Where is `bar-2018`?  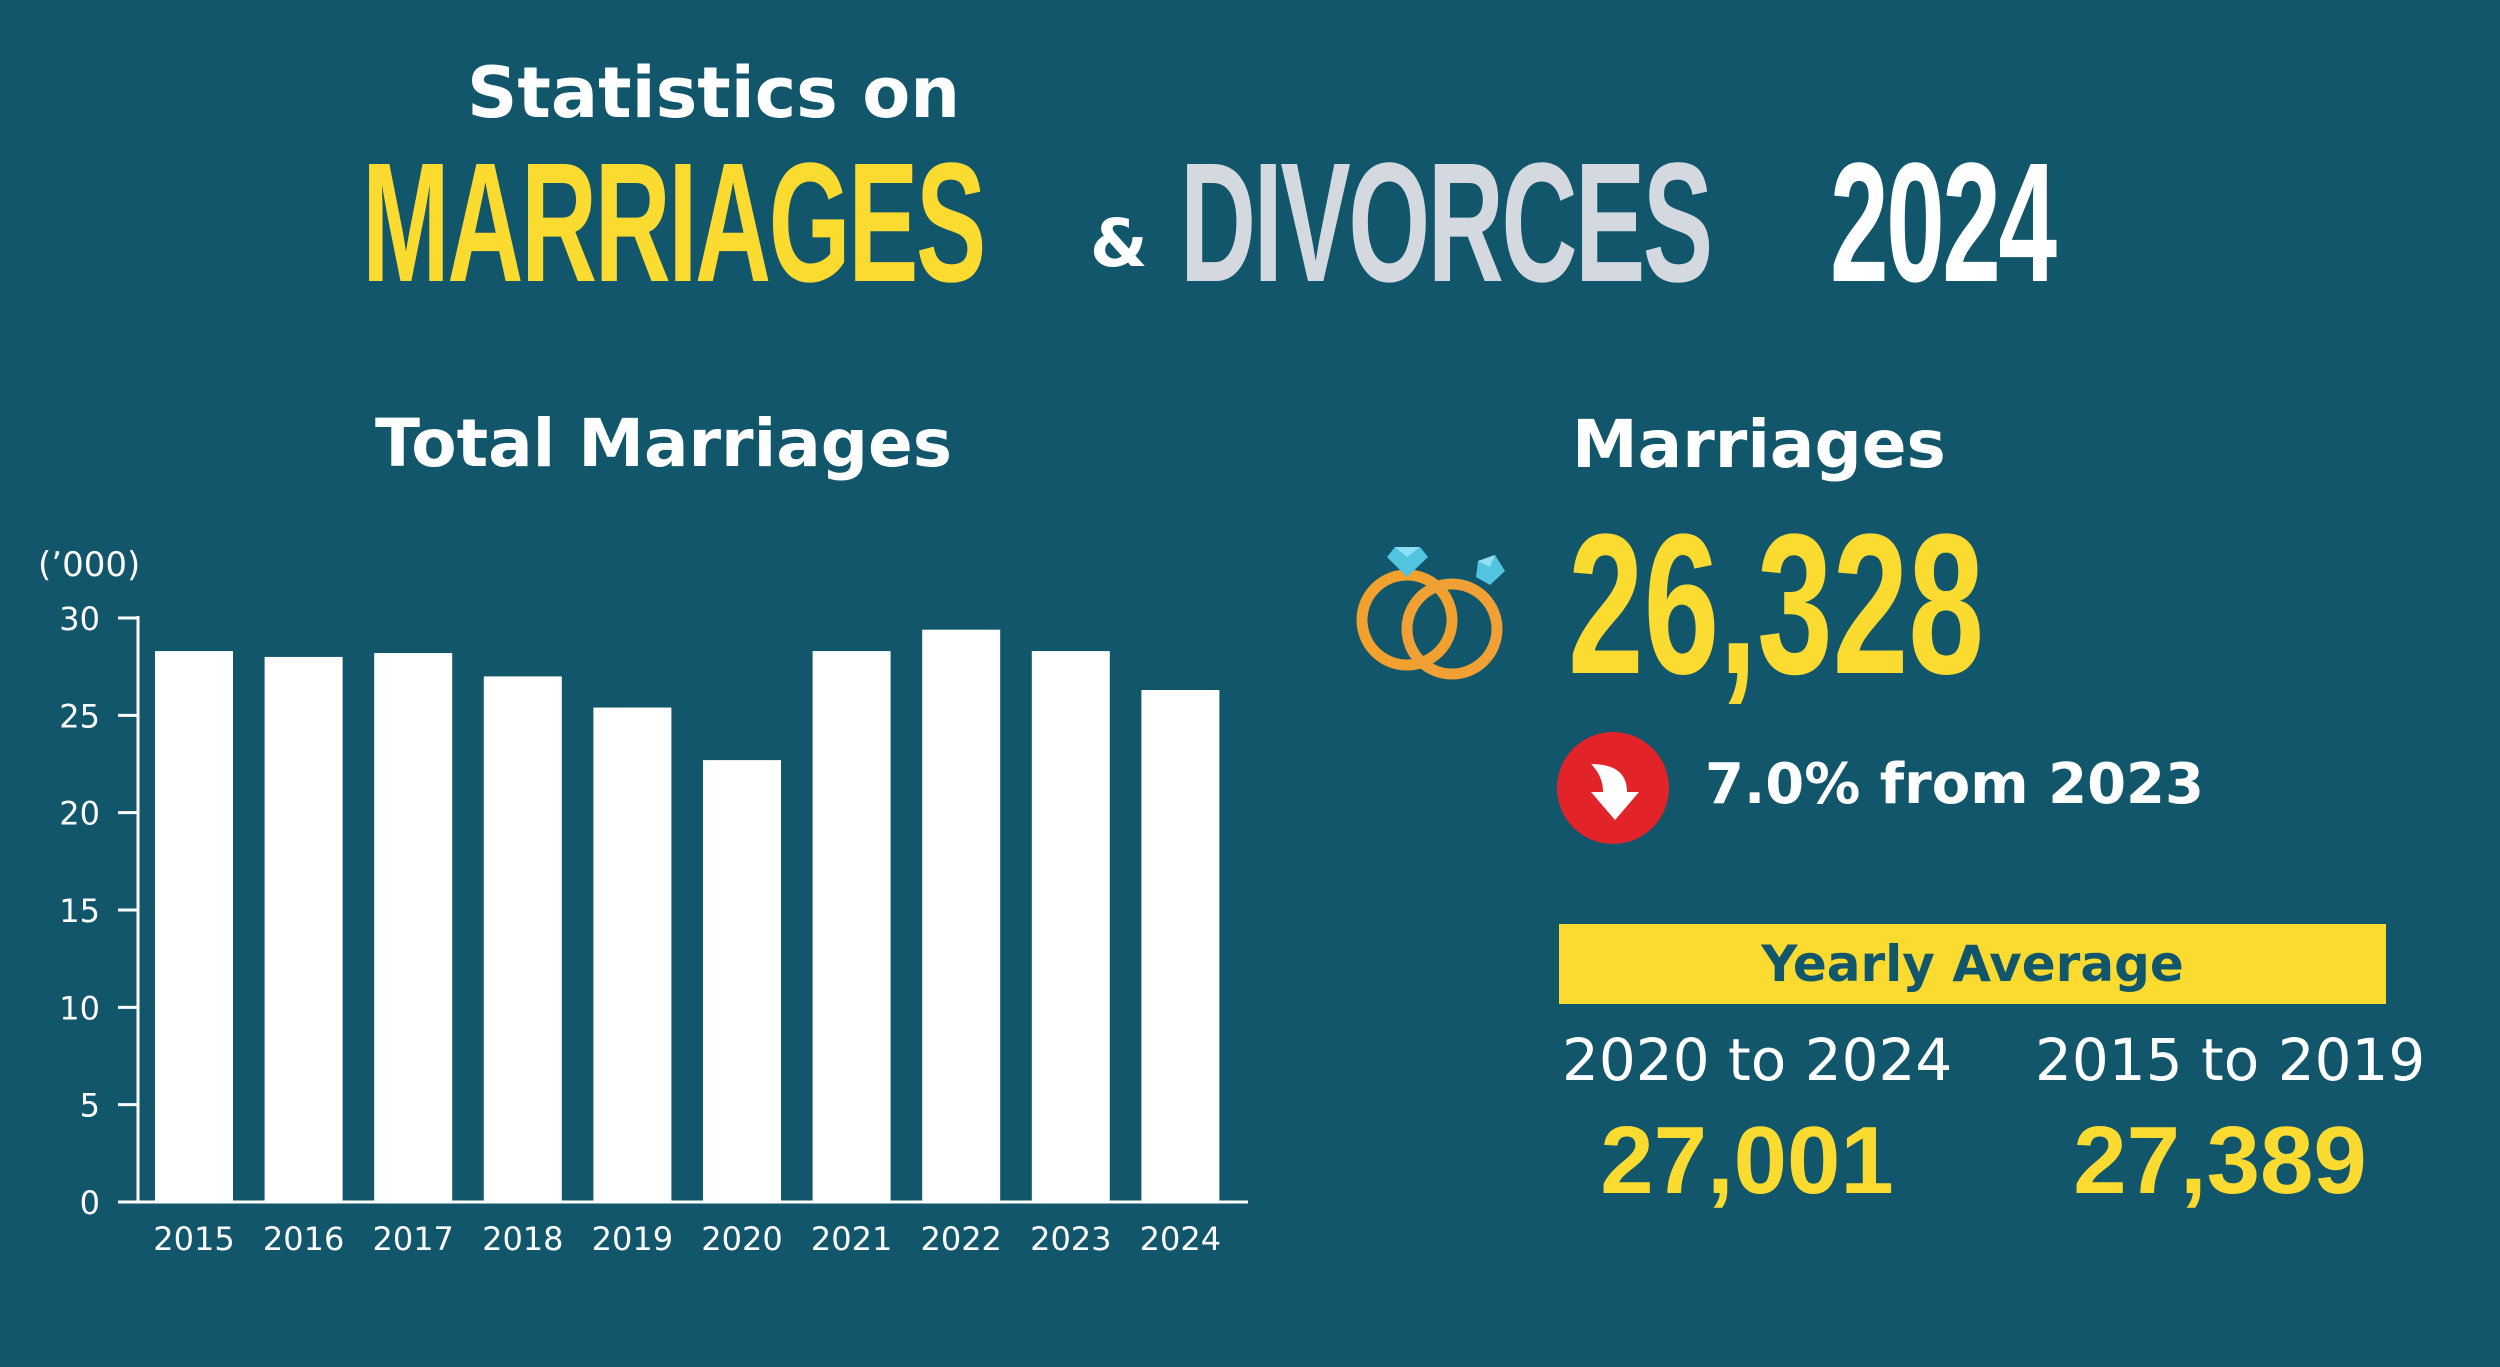
bar-2018 is located at coordinates (522, 939).